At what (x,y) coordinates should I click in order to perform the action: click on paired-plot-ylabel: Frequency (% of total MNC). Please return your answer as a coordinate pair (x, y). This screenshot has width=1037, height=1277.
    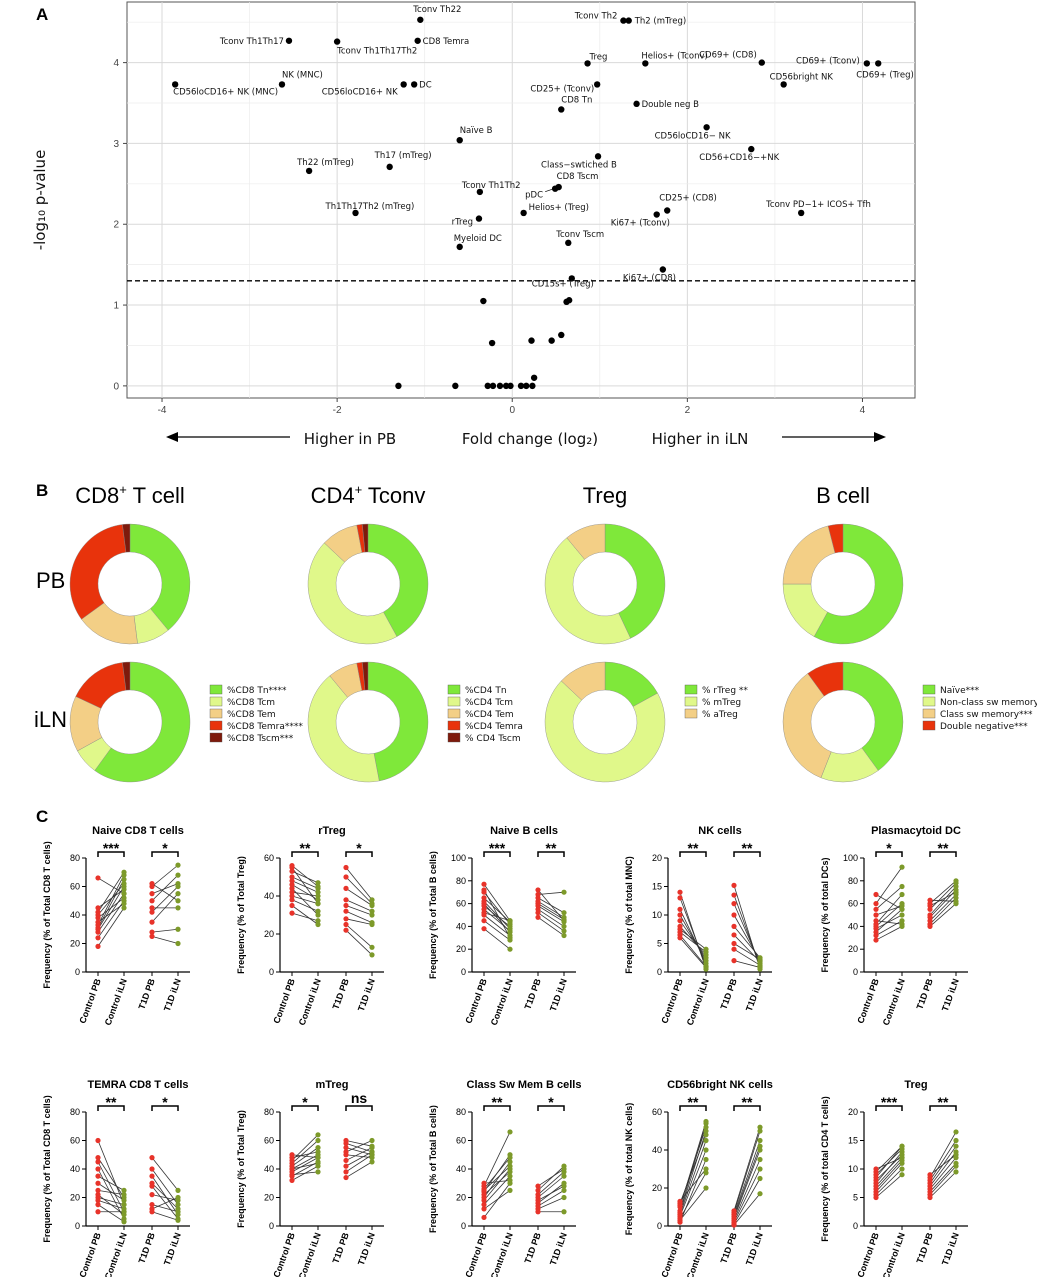
    Looking at the image, I should click on (629, 915).